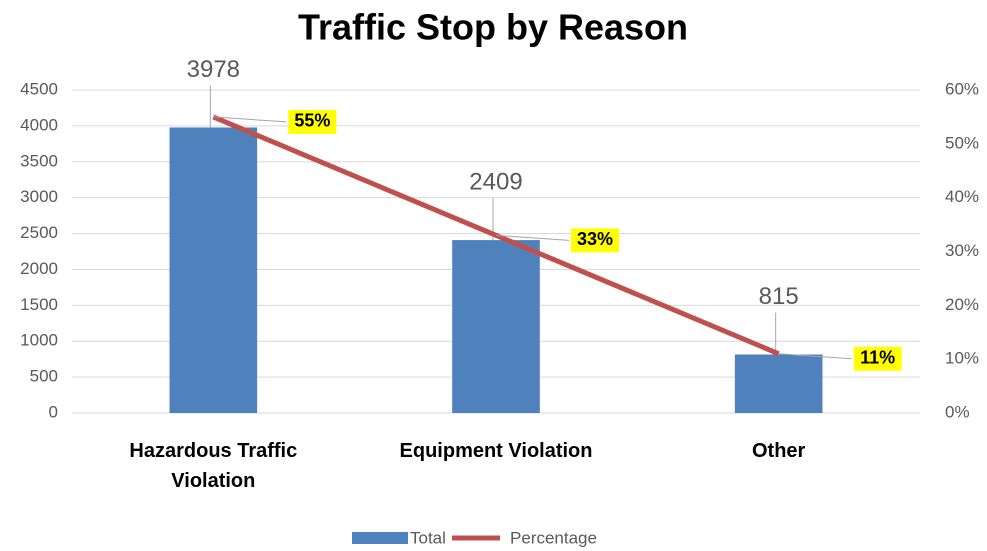 This screenshot has height=551, width=987. Describe the element at coordinates (39, 268) in the screenshot. I see `y-tick-label: 2000` at that location.